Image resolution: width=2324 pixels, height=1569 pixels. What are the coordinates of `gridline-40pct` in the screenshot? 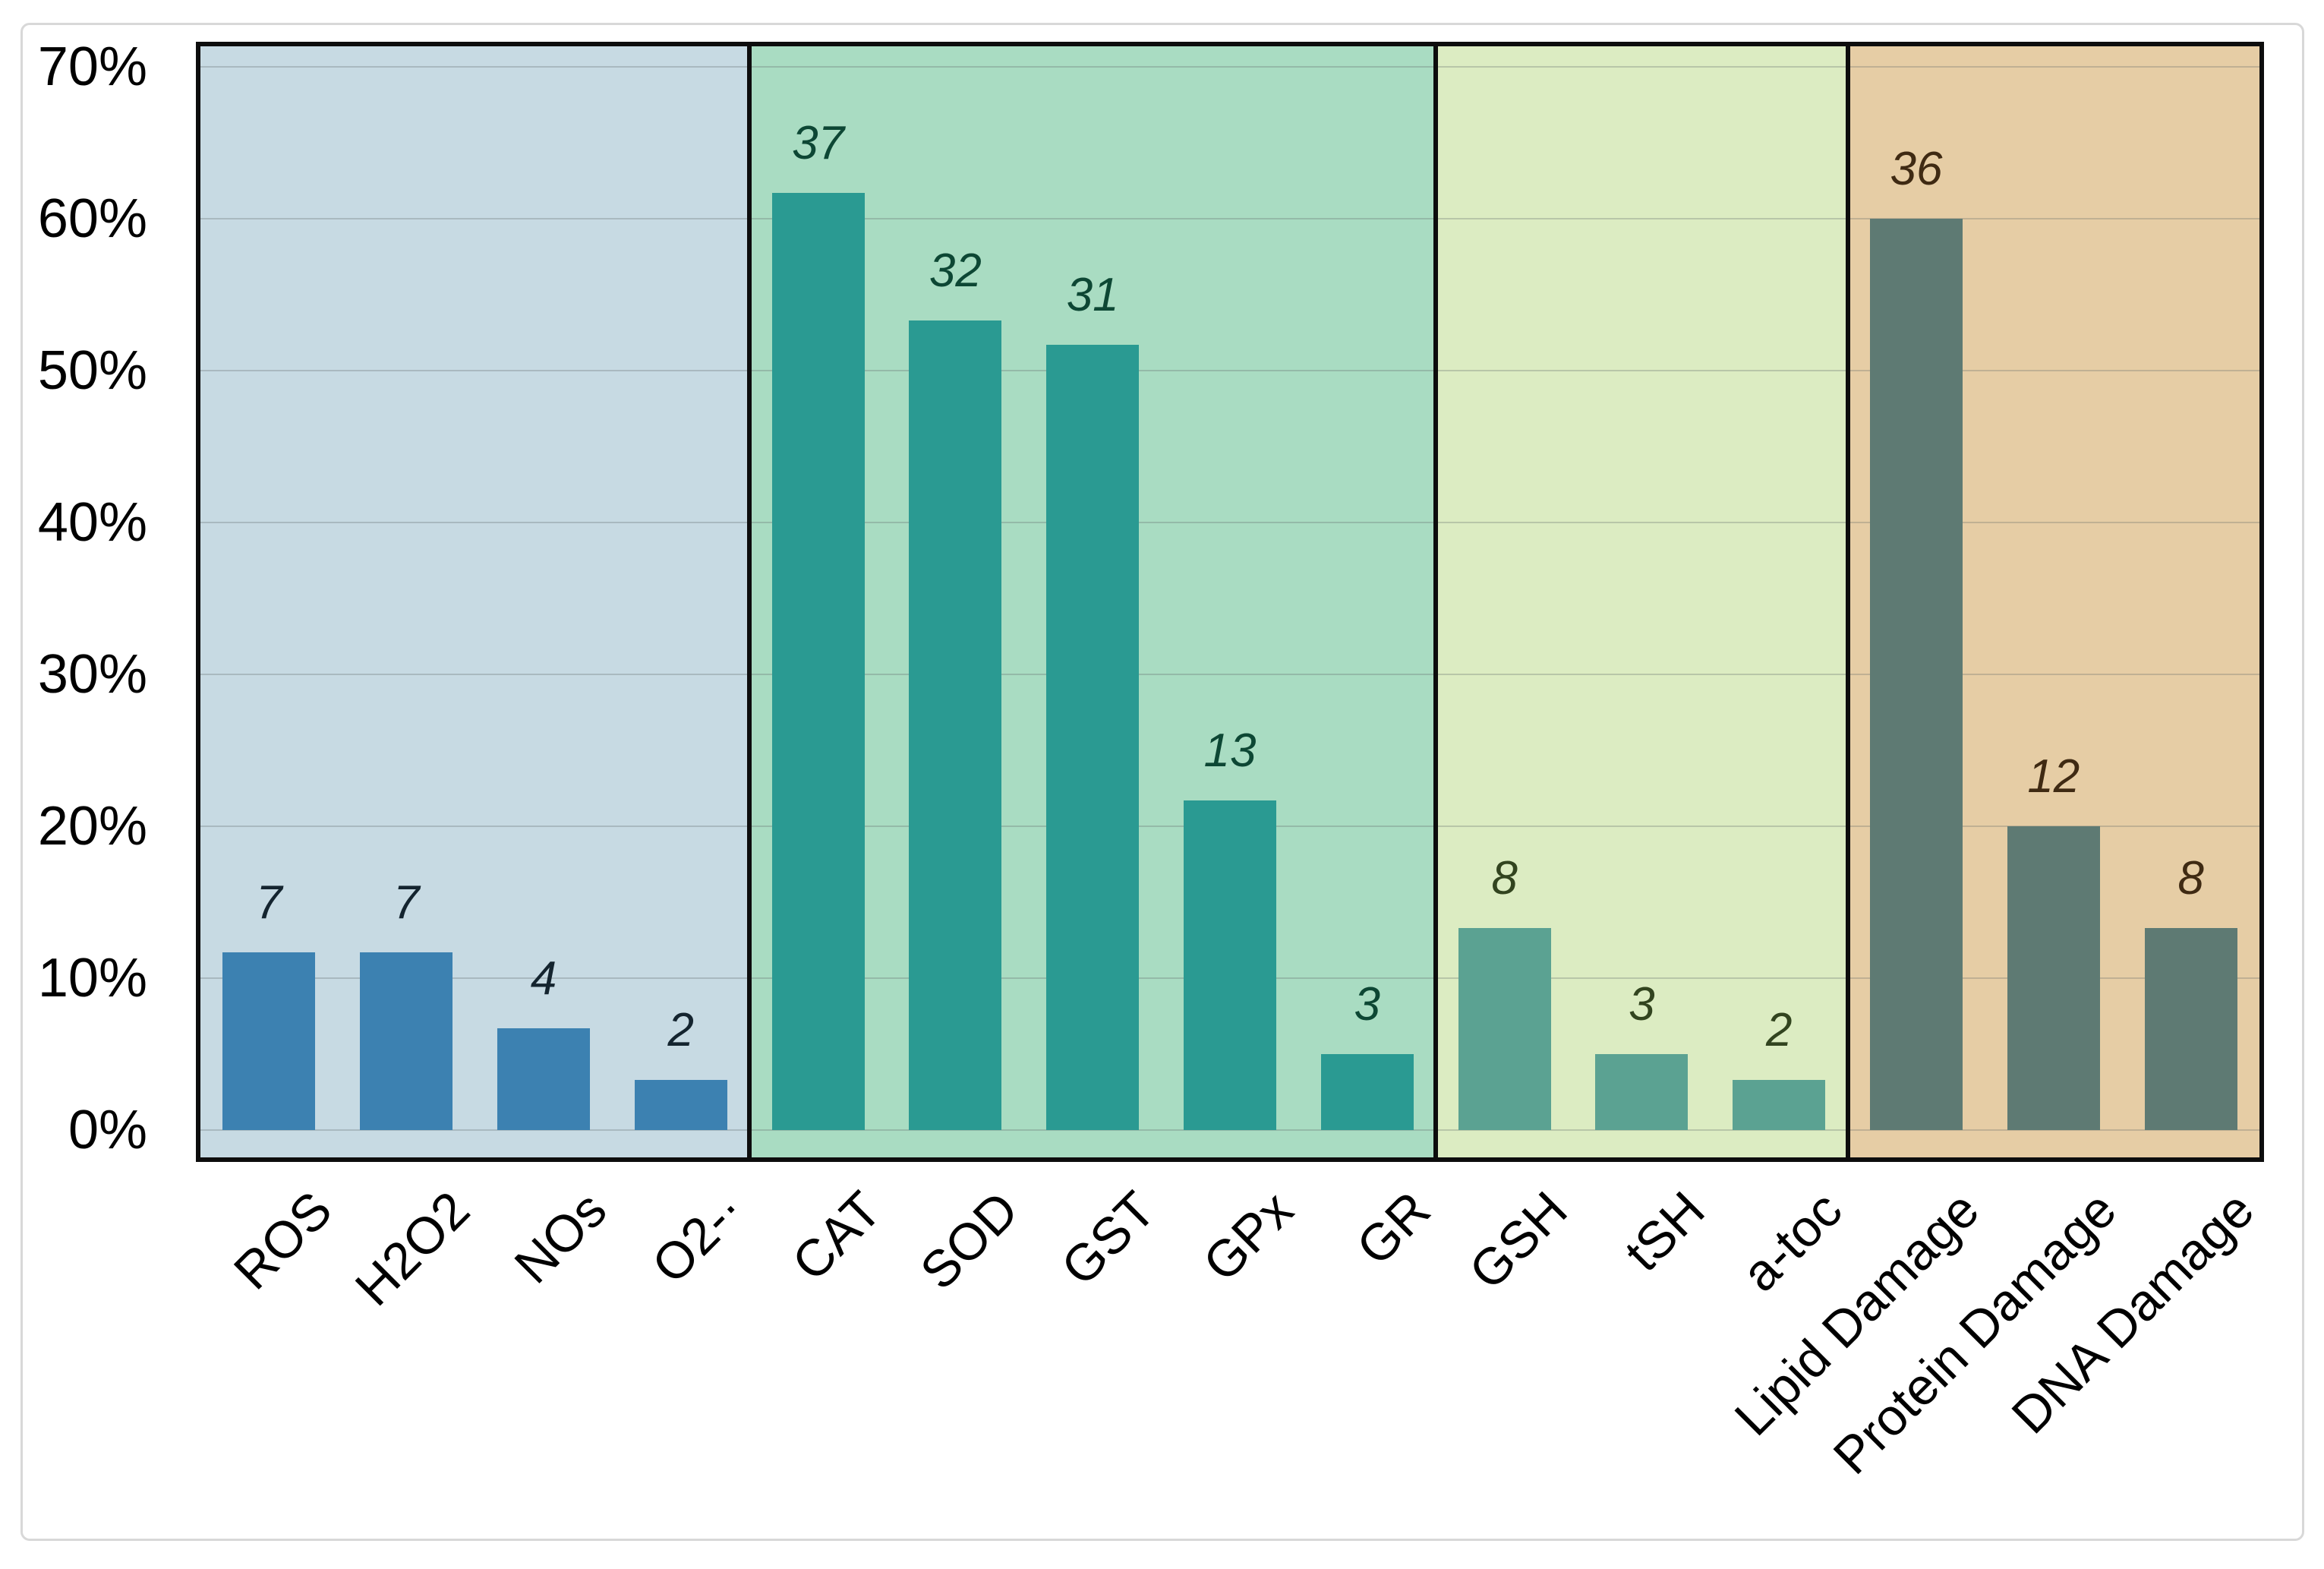 It's located at (1229, 522).